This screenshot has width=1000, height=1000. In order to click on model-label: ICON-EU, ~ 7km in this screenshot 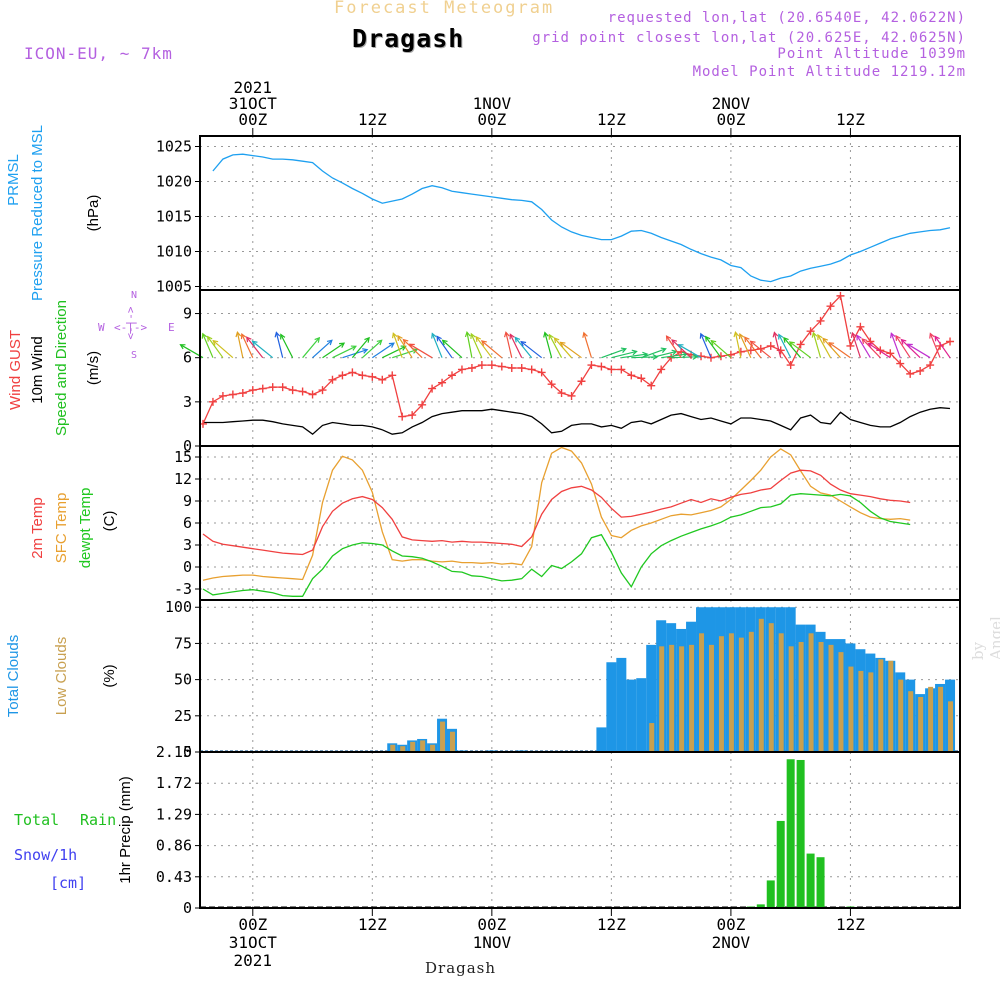, I will do `click(98, 53)`.